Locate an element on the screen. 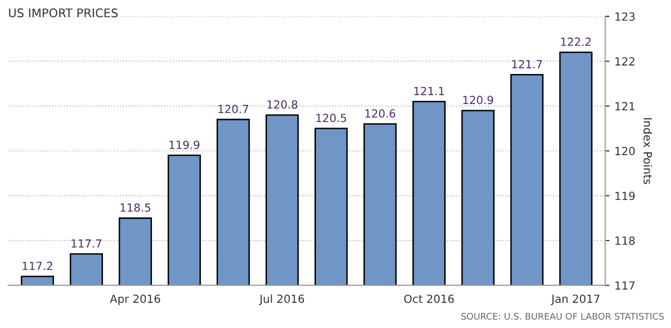 The width and height of the screenshot is (671, 328). x-tick-label: Jan 2017 is located at coordinates (575, 300).